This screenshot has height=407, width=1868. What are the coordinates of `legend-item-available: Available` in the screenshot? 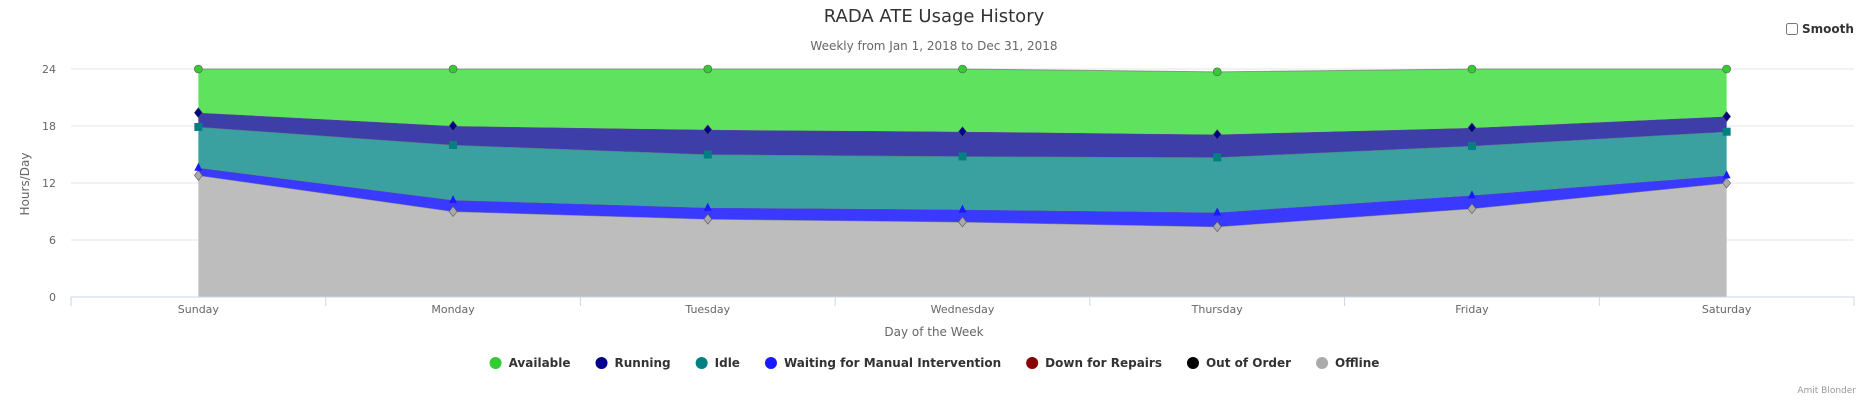 It's located at (530, 363).